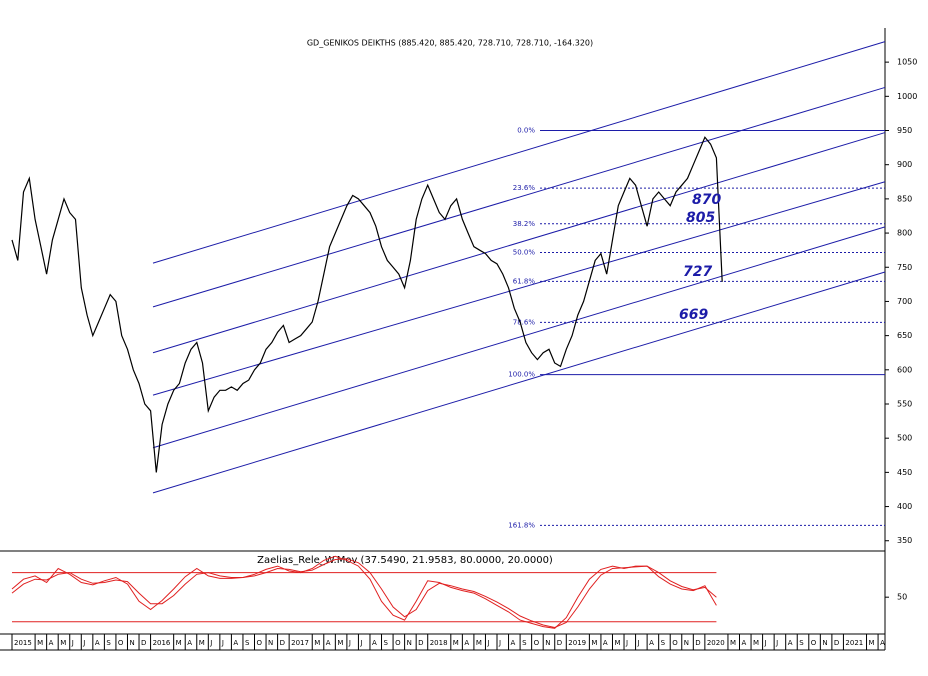  What do you see at coordinates (854, 643) in the screenshot?
I see `x-tick-label: 2021` at bounding box center [854, 643].